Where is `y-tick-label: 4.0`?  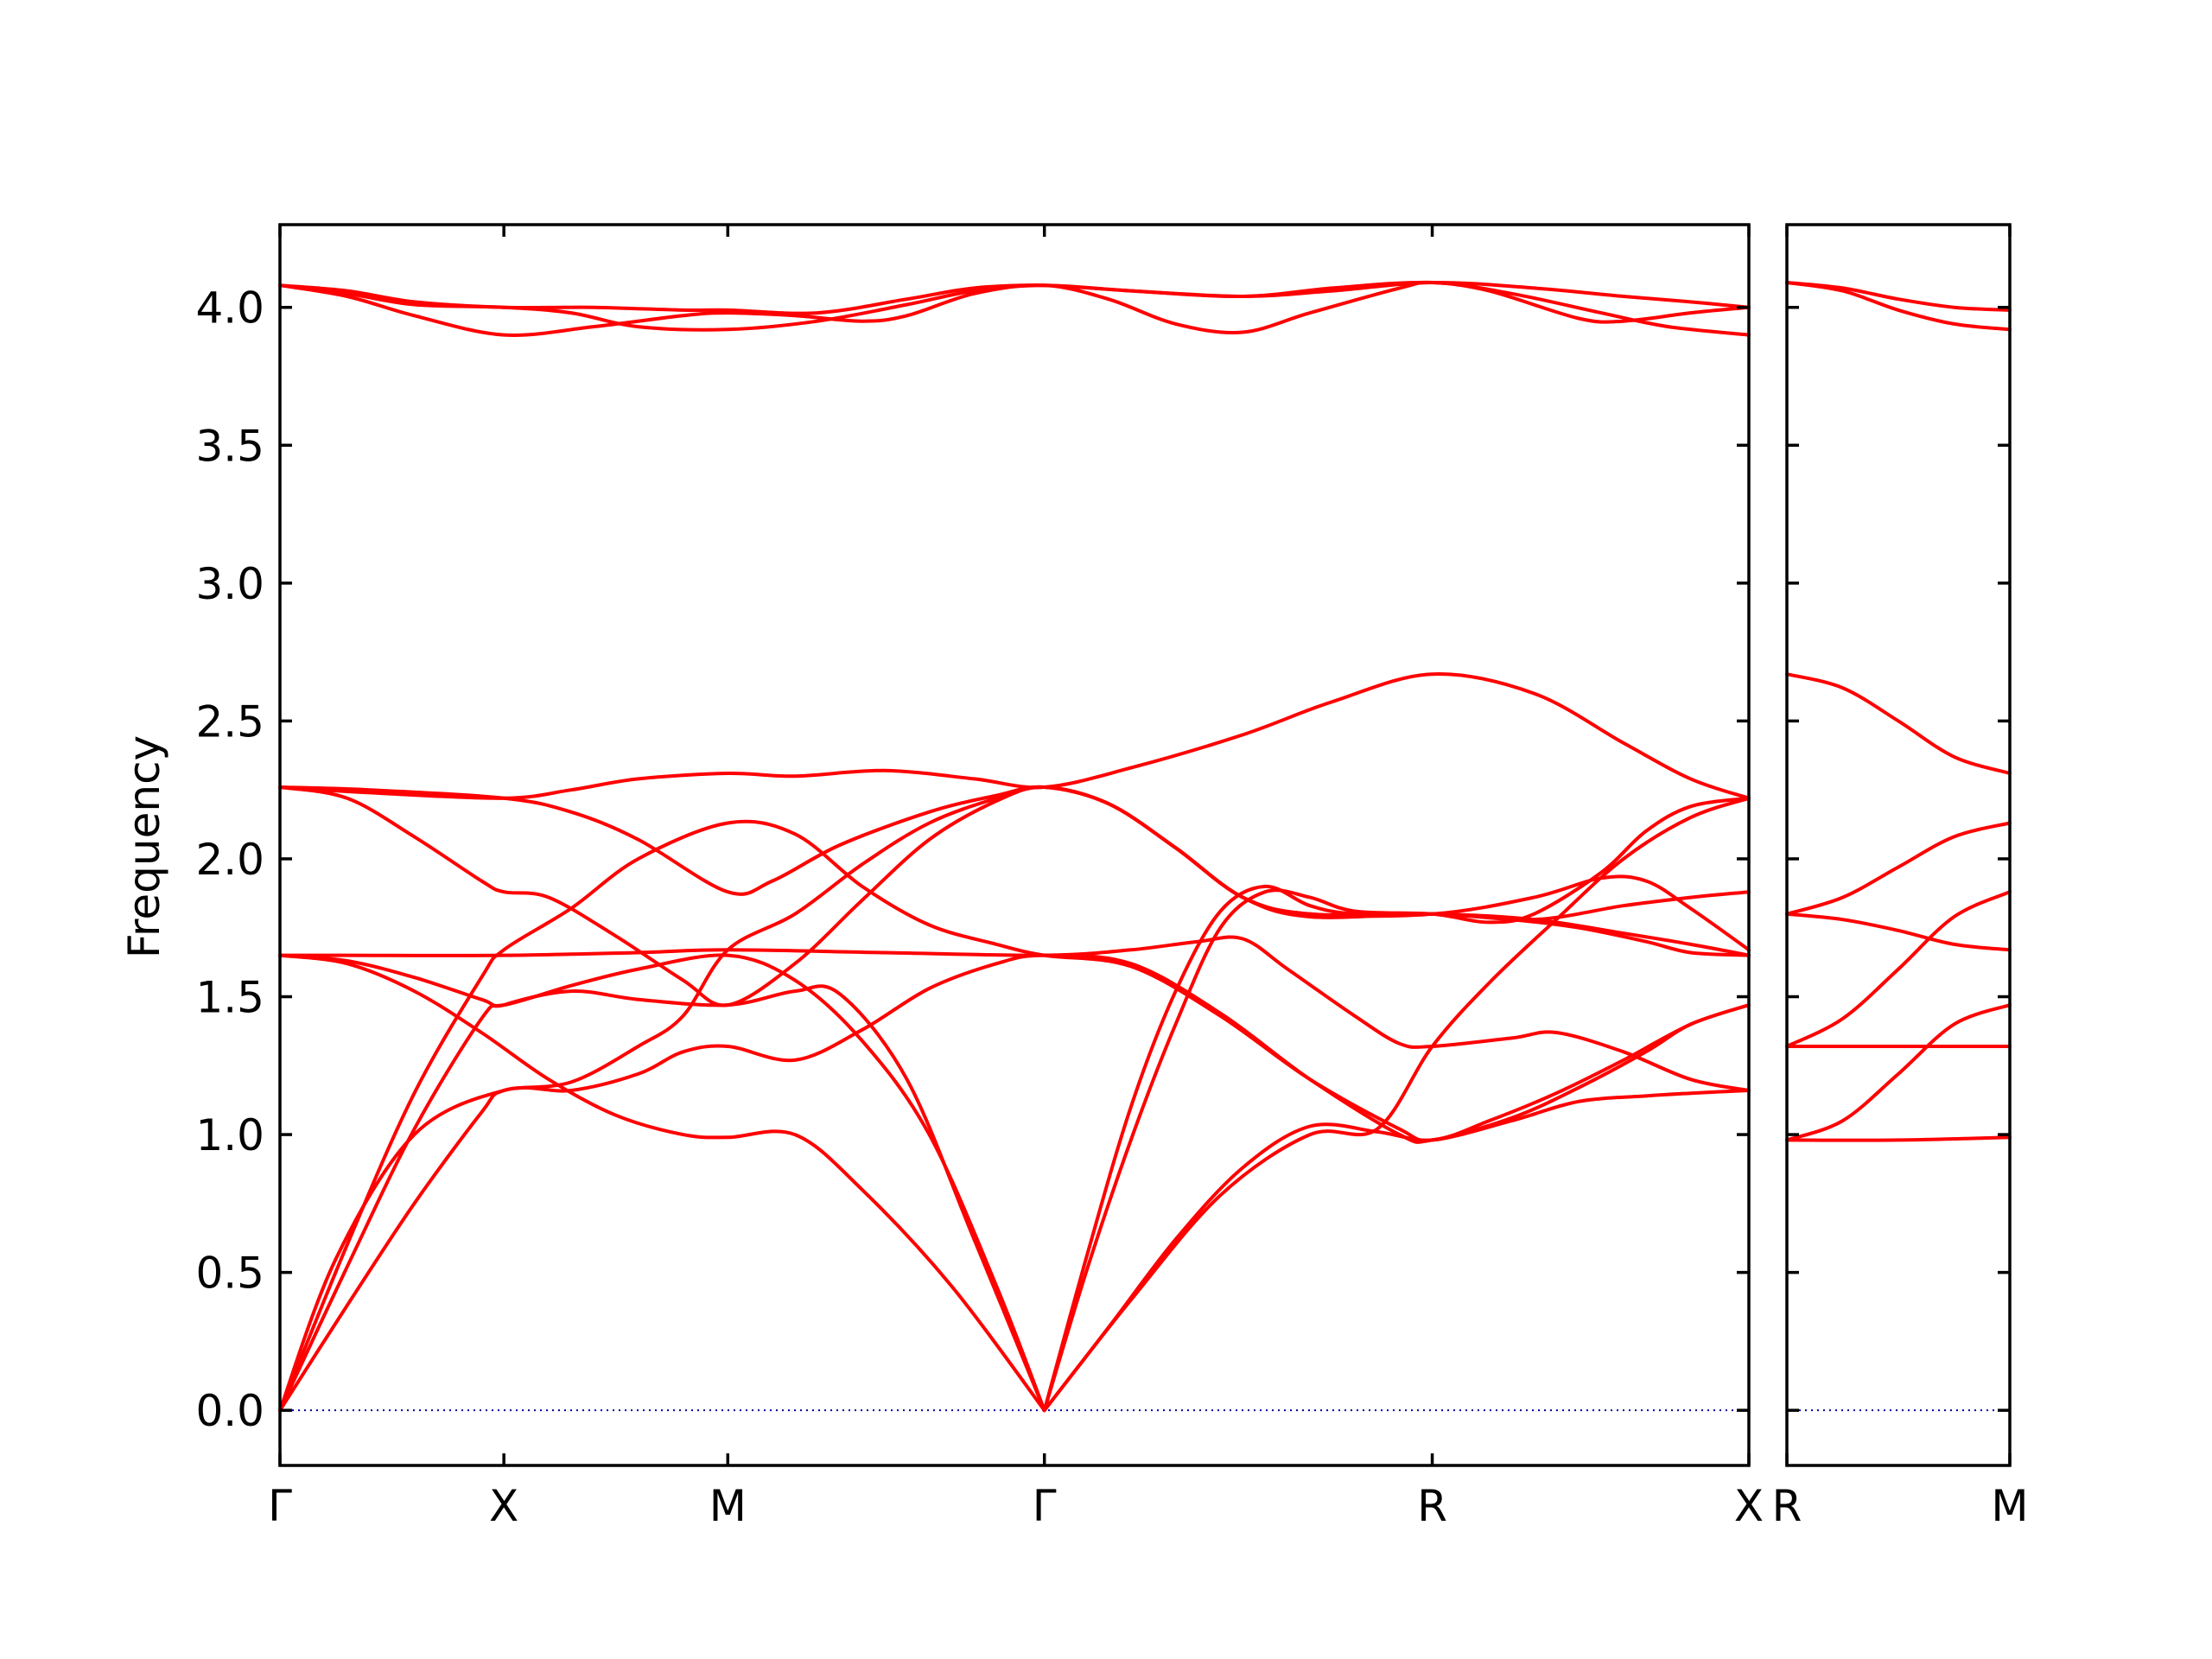 y-tick-label: 4.0 is located at coordinates (230, 308).